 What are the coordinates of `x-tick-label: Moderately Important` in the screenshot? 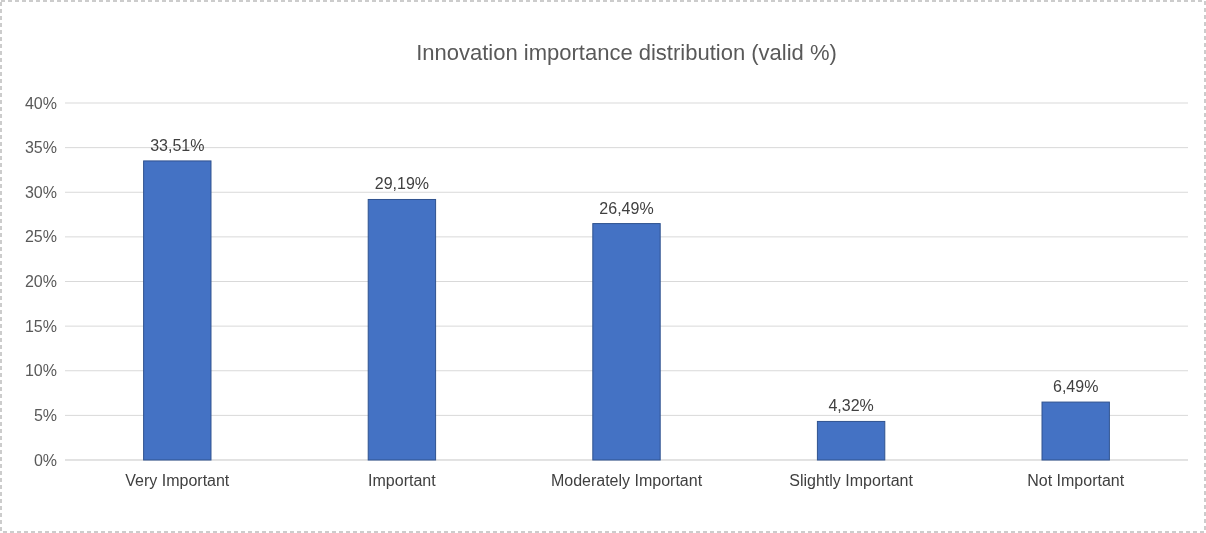 It's located at (626, 480).